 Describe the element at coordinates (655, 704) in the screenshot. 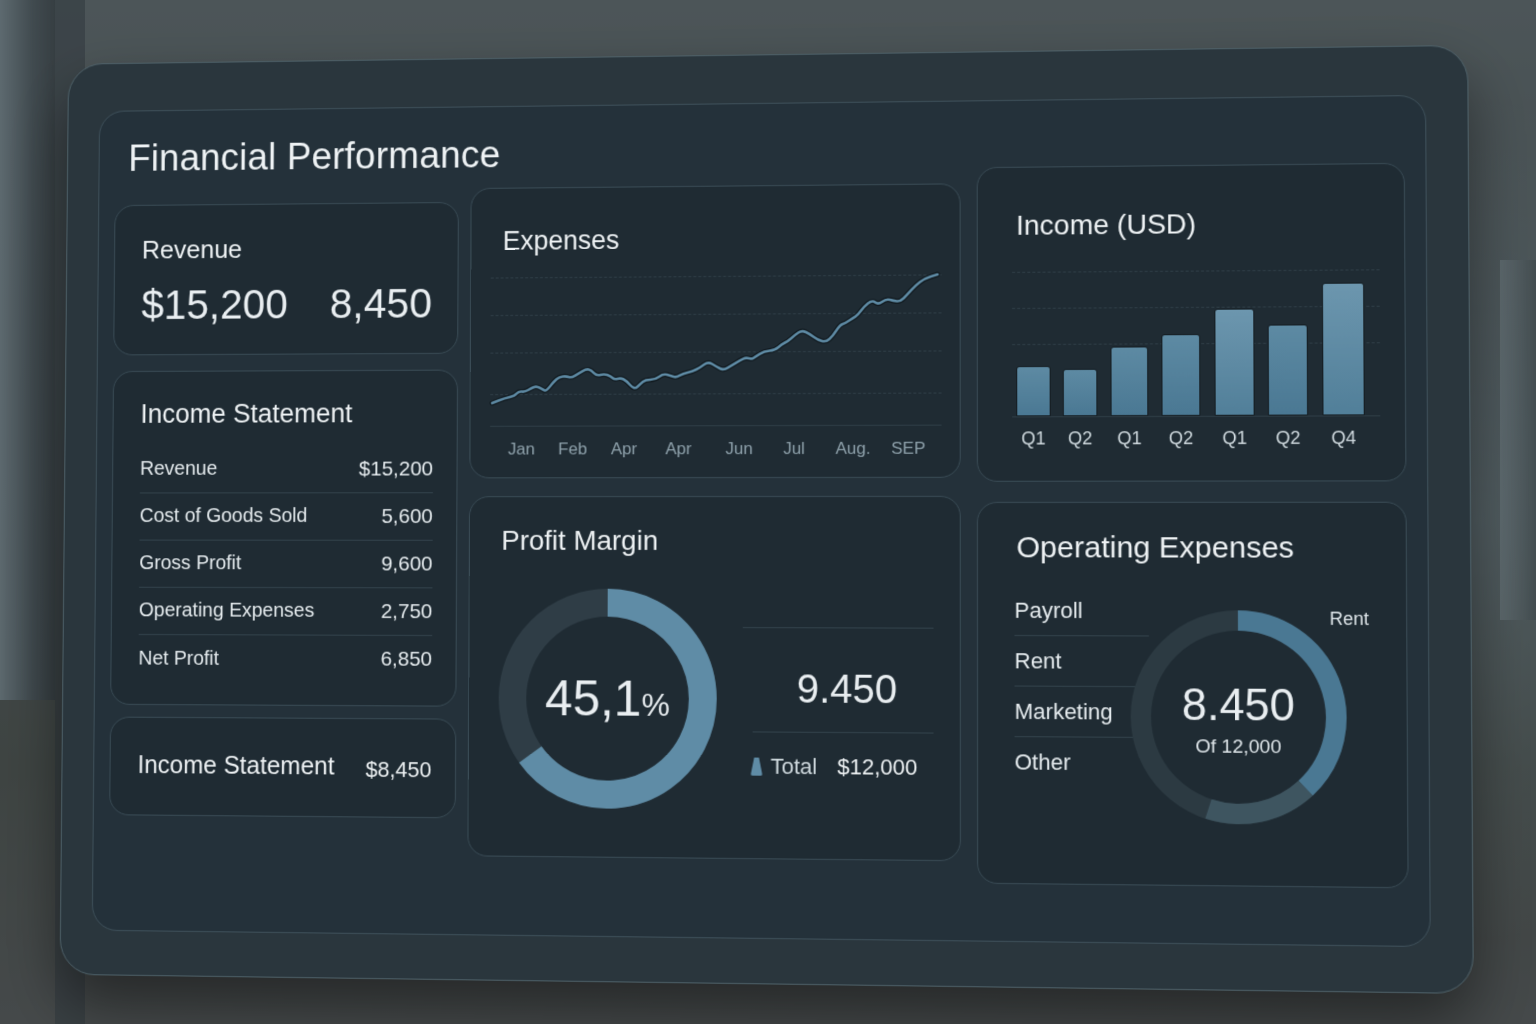

I see `profit-margin-percent-sign: %` at that location.